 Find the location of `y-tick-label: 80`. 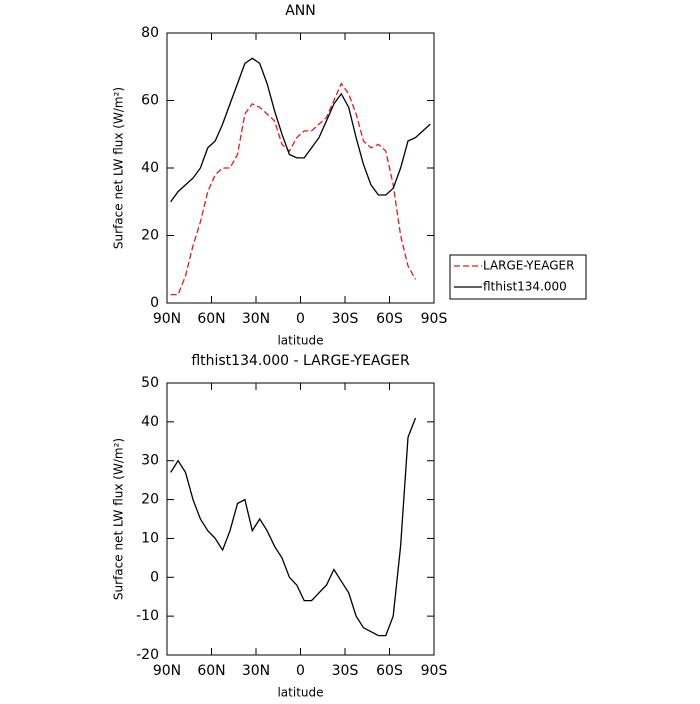

y-tick-label: 80 is located at coordinates (150, 33).